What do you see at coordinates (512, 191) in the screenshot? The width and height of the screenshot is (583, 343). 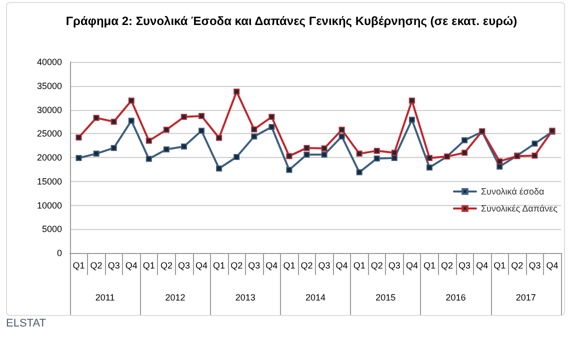 I see `legend-label: Συνολικά έσοδα` at bounding box center [512, 191].